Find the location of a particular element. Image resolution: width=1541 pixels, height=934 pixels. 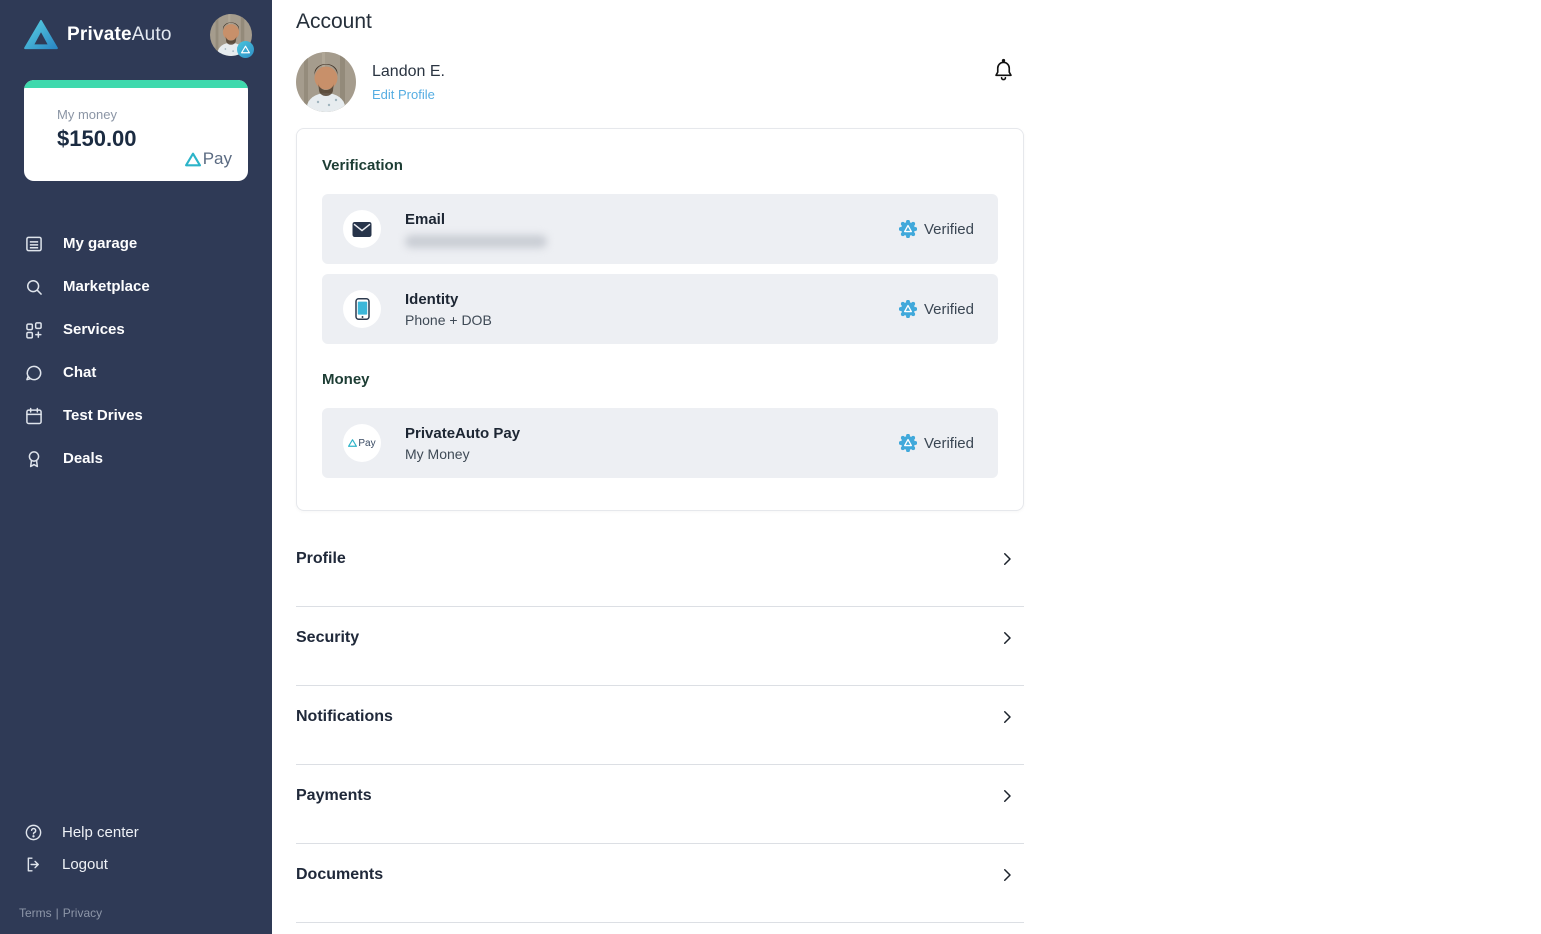

services-grid-icon is located at coordinates (34, 330).